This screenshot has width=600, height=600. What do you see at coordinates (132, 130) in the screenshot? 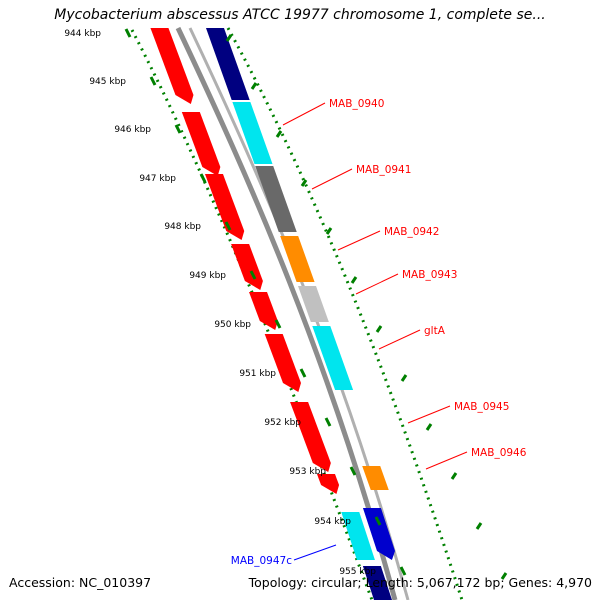
I see `tick-label: 946 kbp` at bounding box center [132, 130].